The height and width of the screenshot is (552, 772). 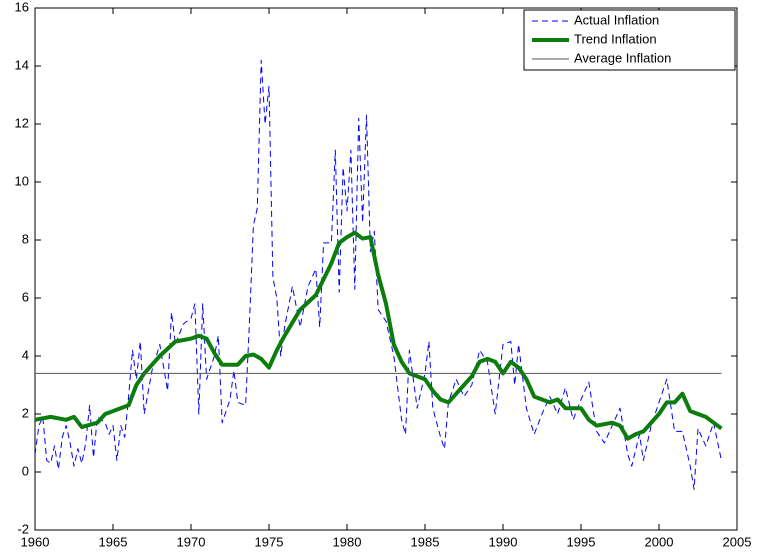 I want to click on x-tick-label: 1985, so click(x=425, y=541).